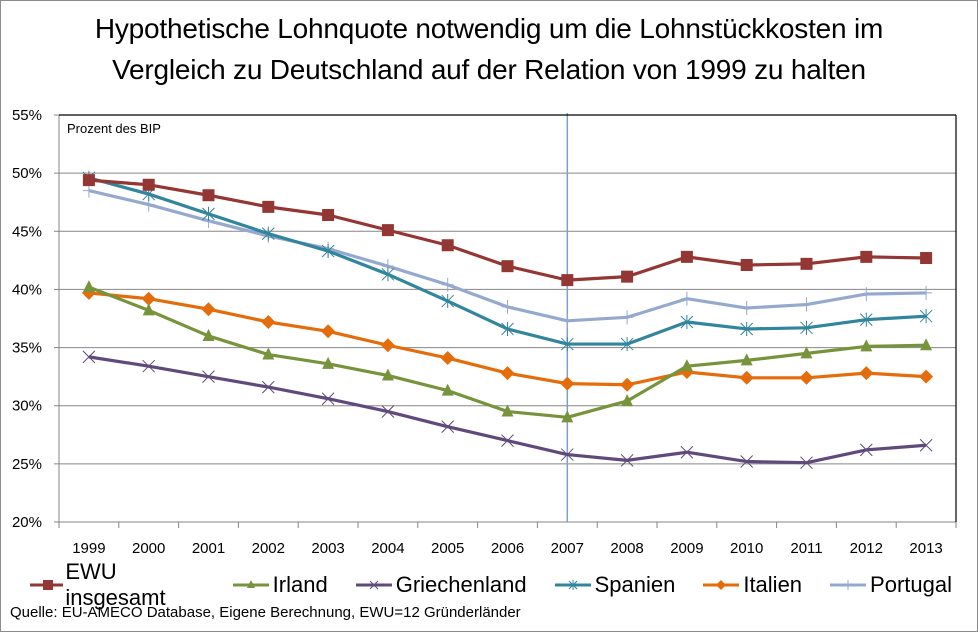 The image size is (978, 632). I want to click on x-tick-label: 2013, so click(925, 548).